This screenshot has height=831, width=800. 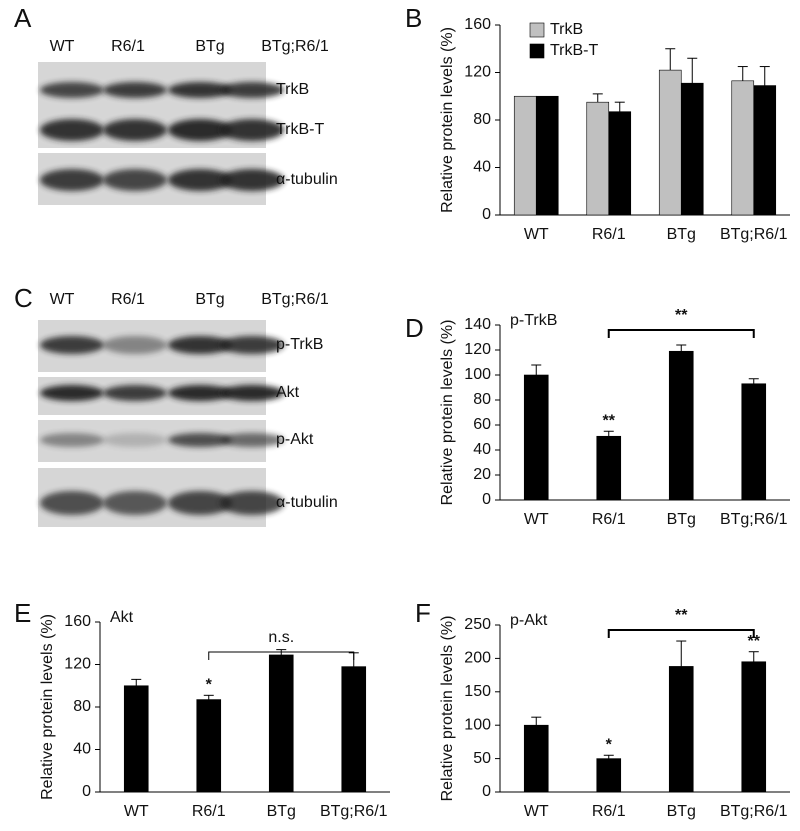 I want to click on band-label: TrkB-T, so click(x=300, y=129).